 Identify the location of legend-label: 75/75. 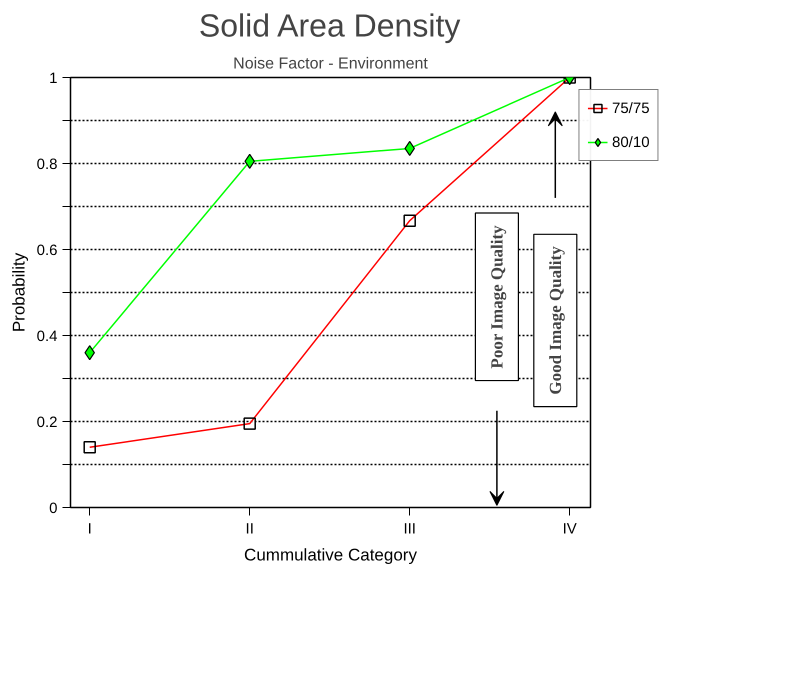
(631, 108).